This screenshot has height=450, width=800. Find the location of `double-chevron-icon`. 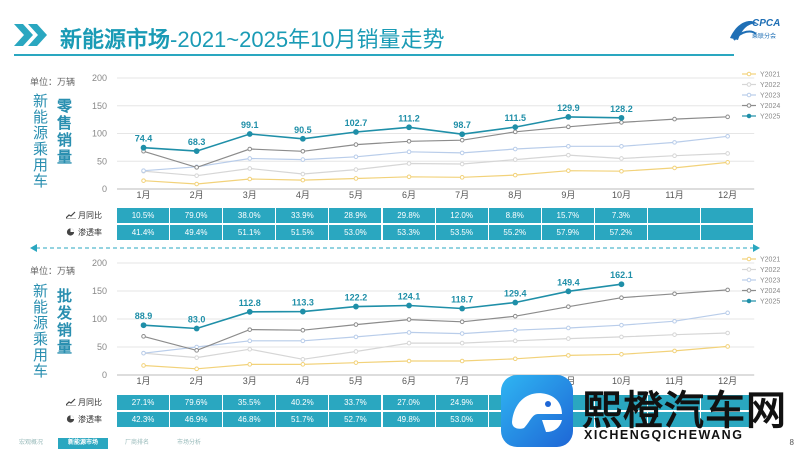

double-chevron-icon is located at coordinates (30, 35).